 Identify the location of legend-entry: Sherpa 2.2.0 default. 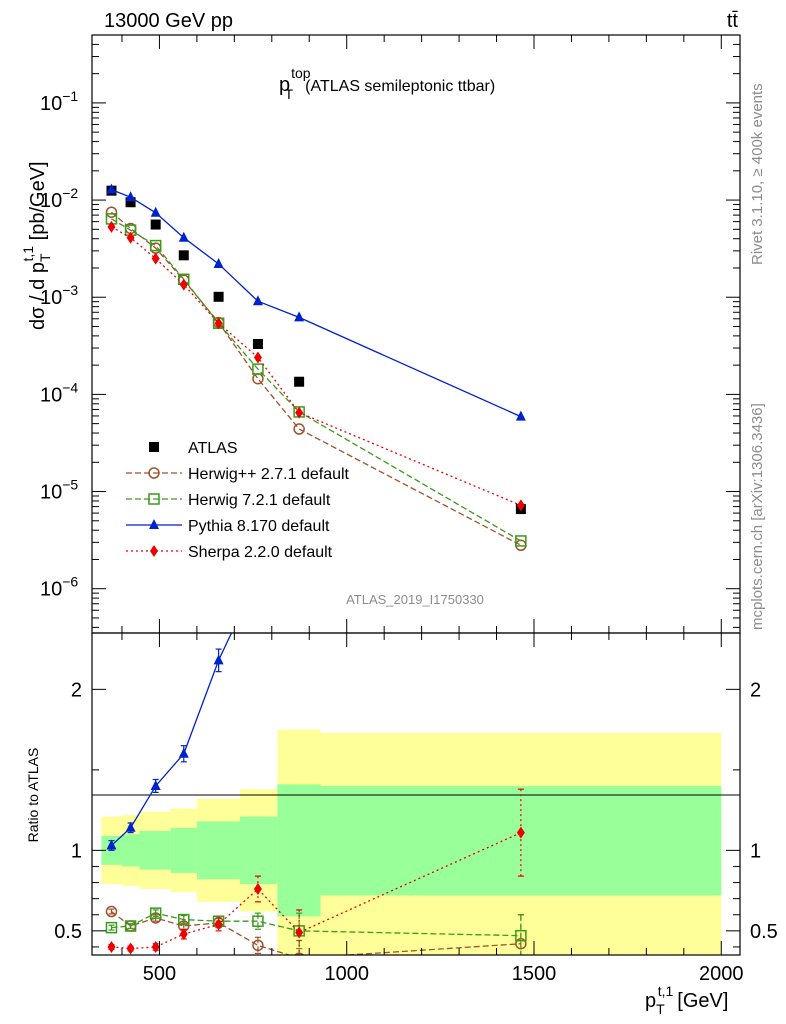
(229, 552).